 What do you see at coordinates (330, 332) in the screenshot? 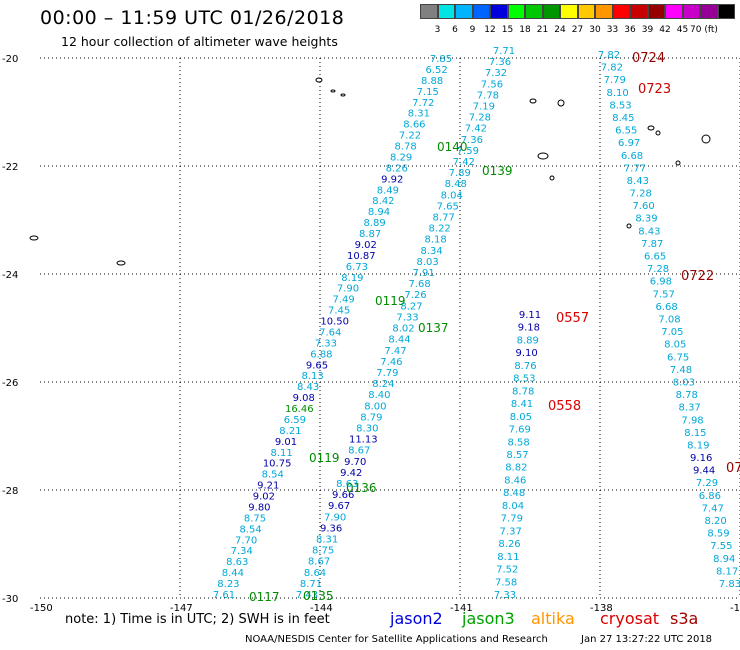
I see `swh-value: 7.64` at bounding box center [330, 332].